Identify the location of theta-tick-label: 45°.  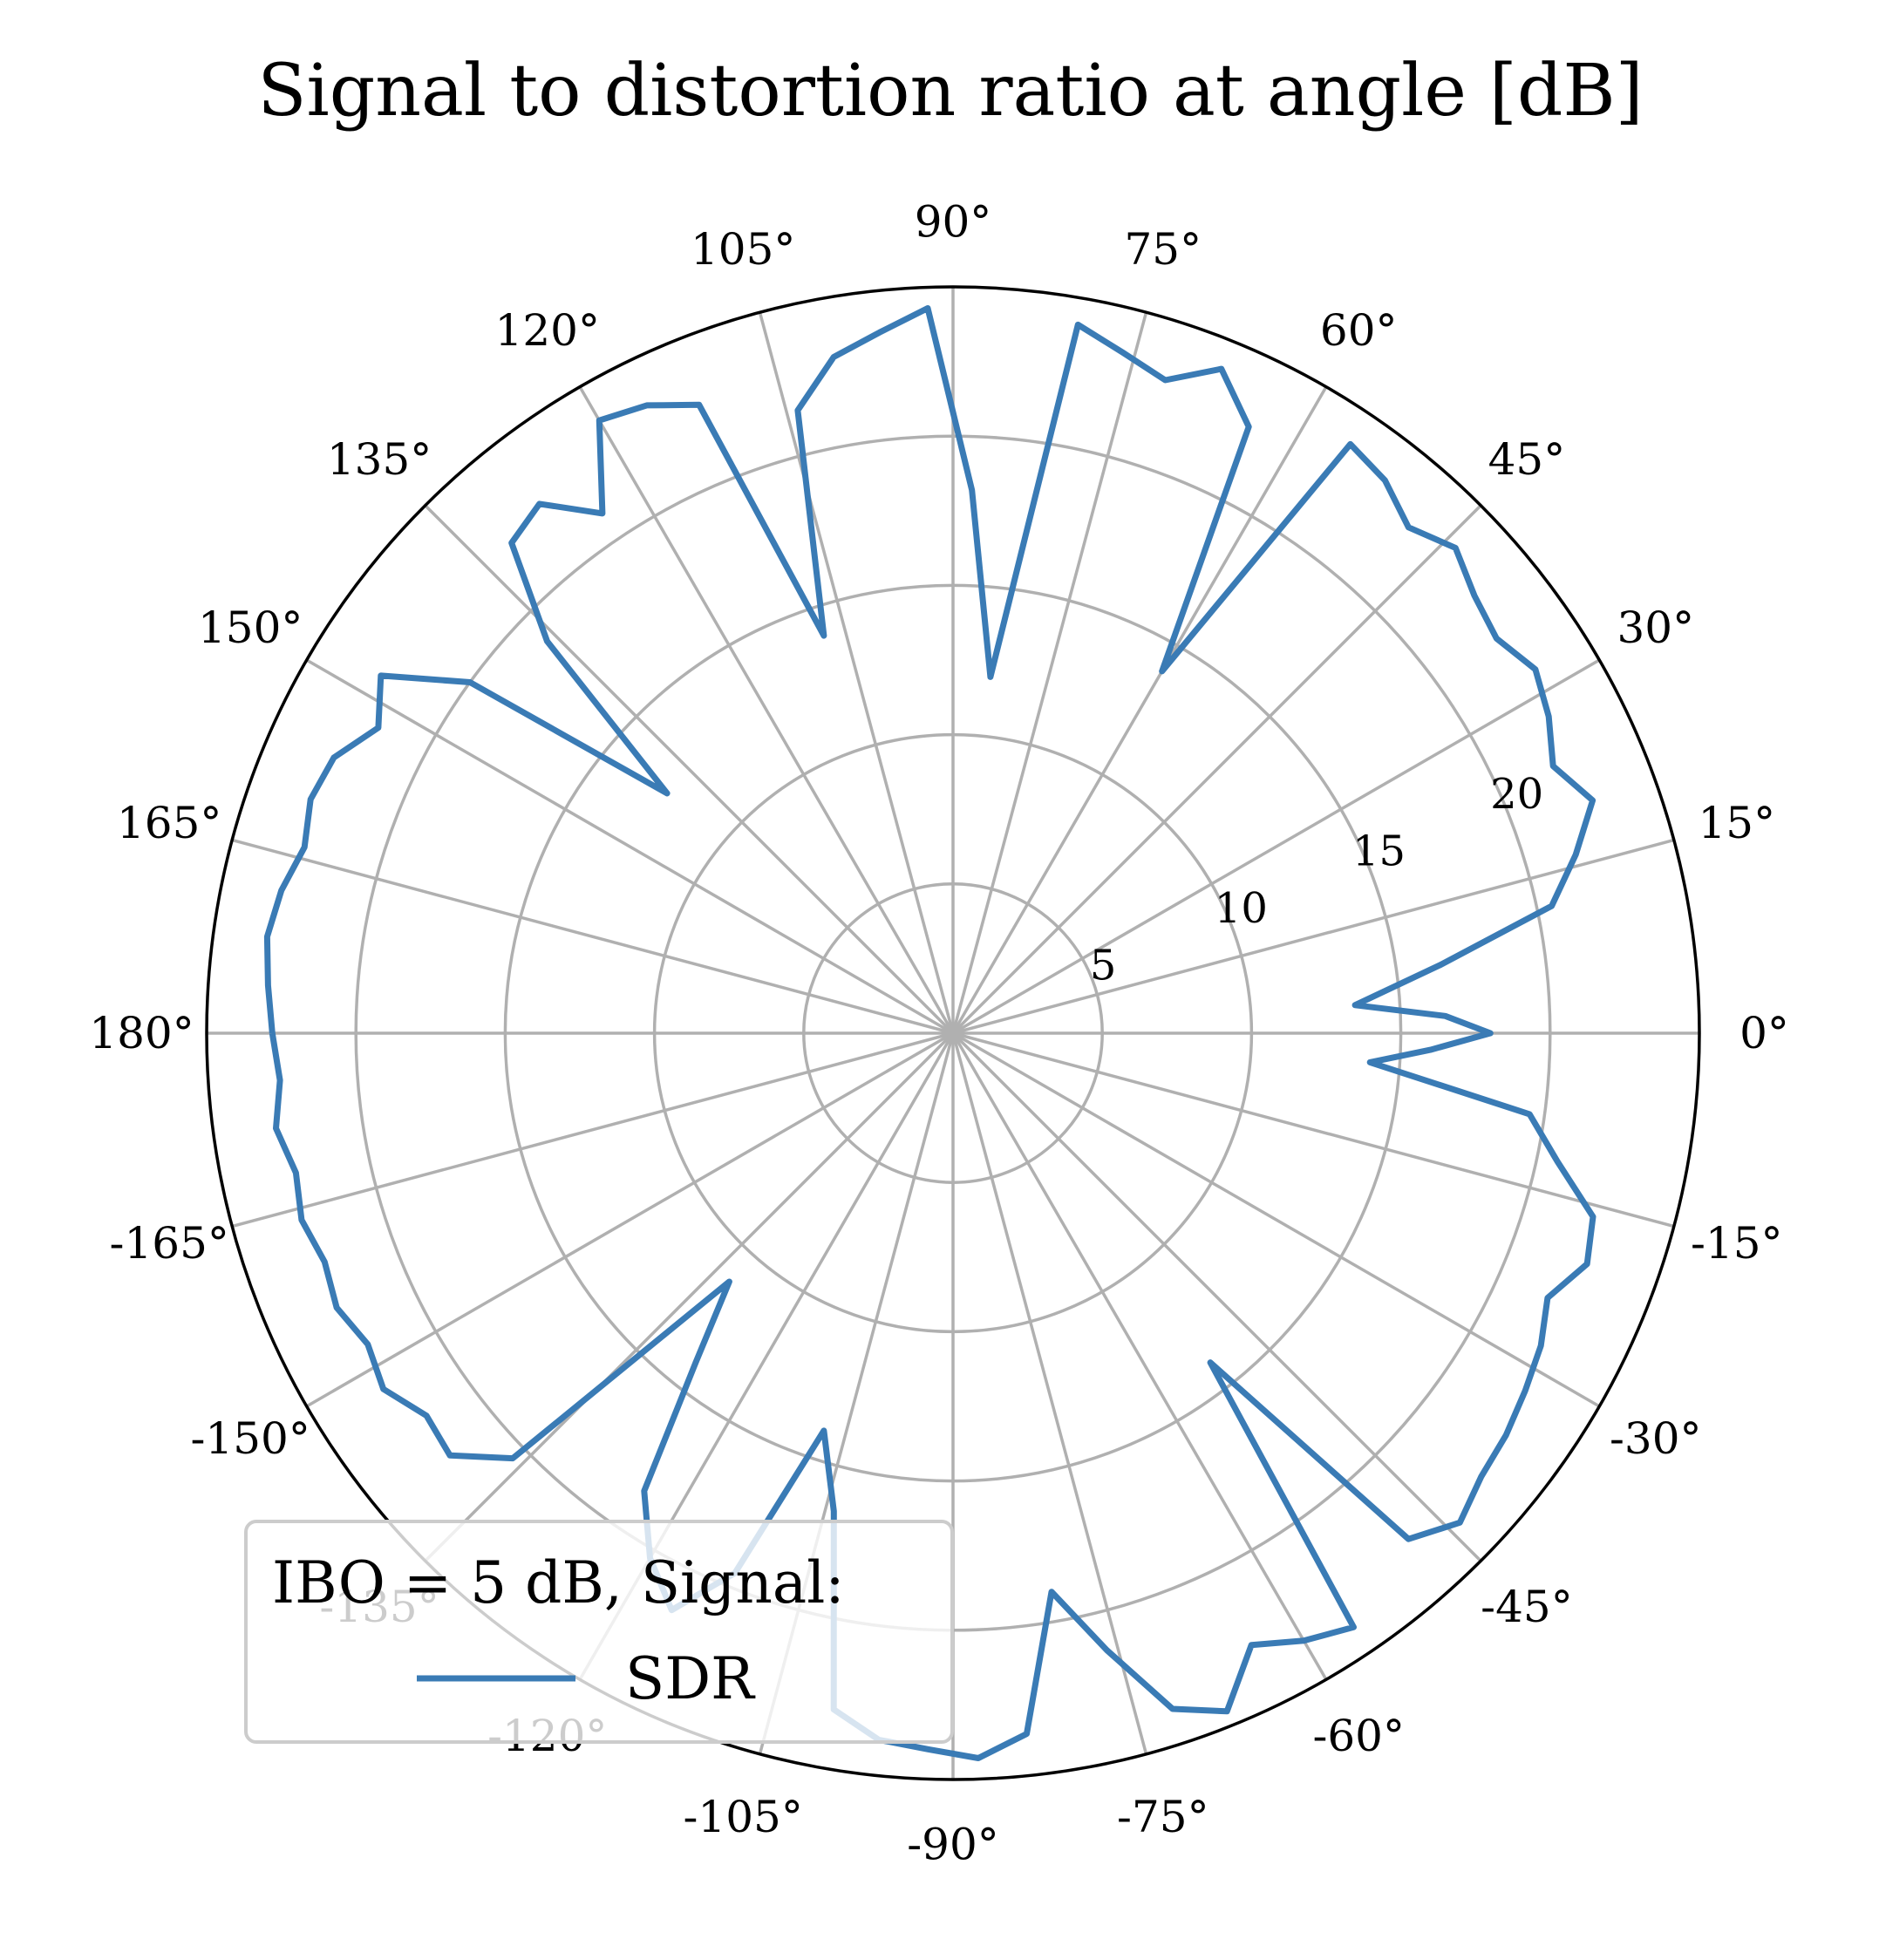
(1527, 459).